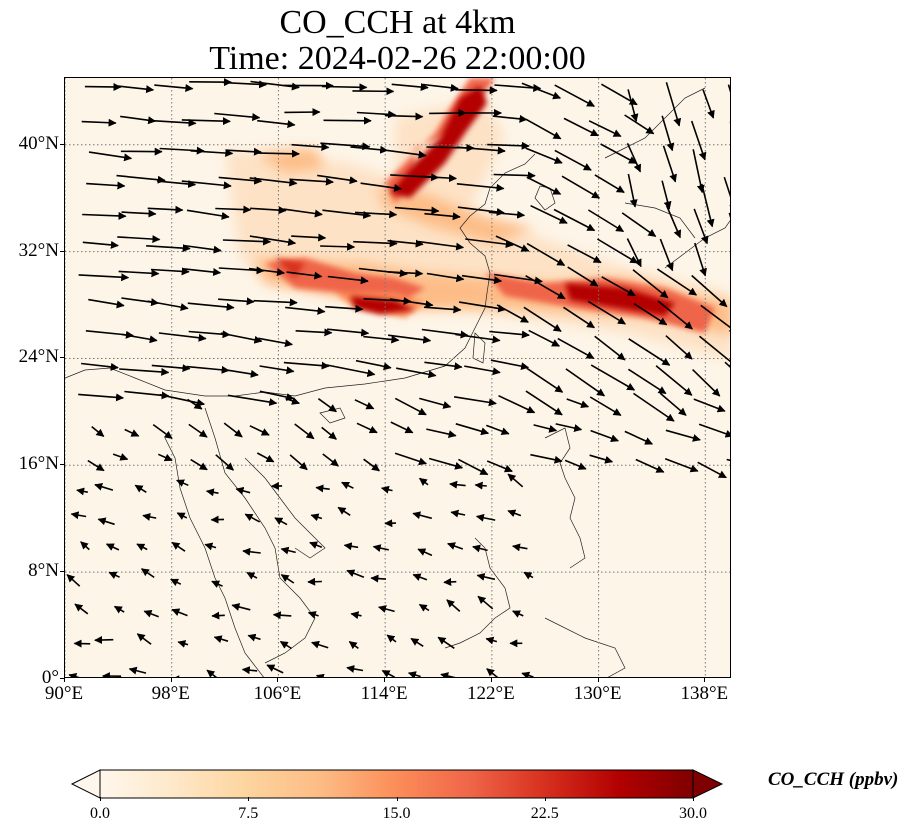 The image size is (921, 836). Describe the element at coordinates (64, 693) in the screenshot. I see `lon-tick-label: 90°E` at that location.